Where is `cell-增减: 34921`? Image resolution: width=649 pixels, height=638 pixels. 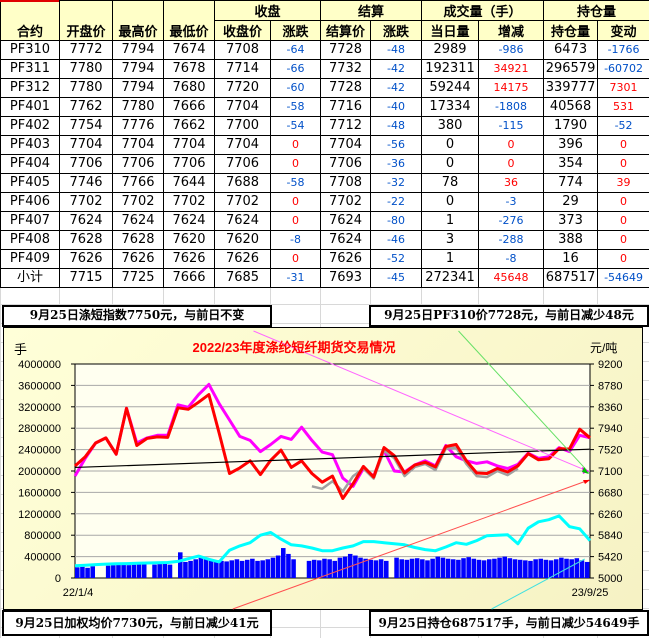
cell-增减: 34921 is located at coordinates (511, 69).